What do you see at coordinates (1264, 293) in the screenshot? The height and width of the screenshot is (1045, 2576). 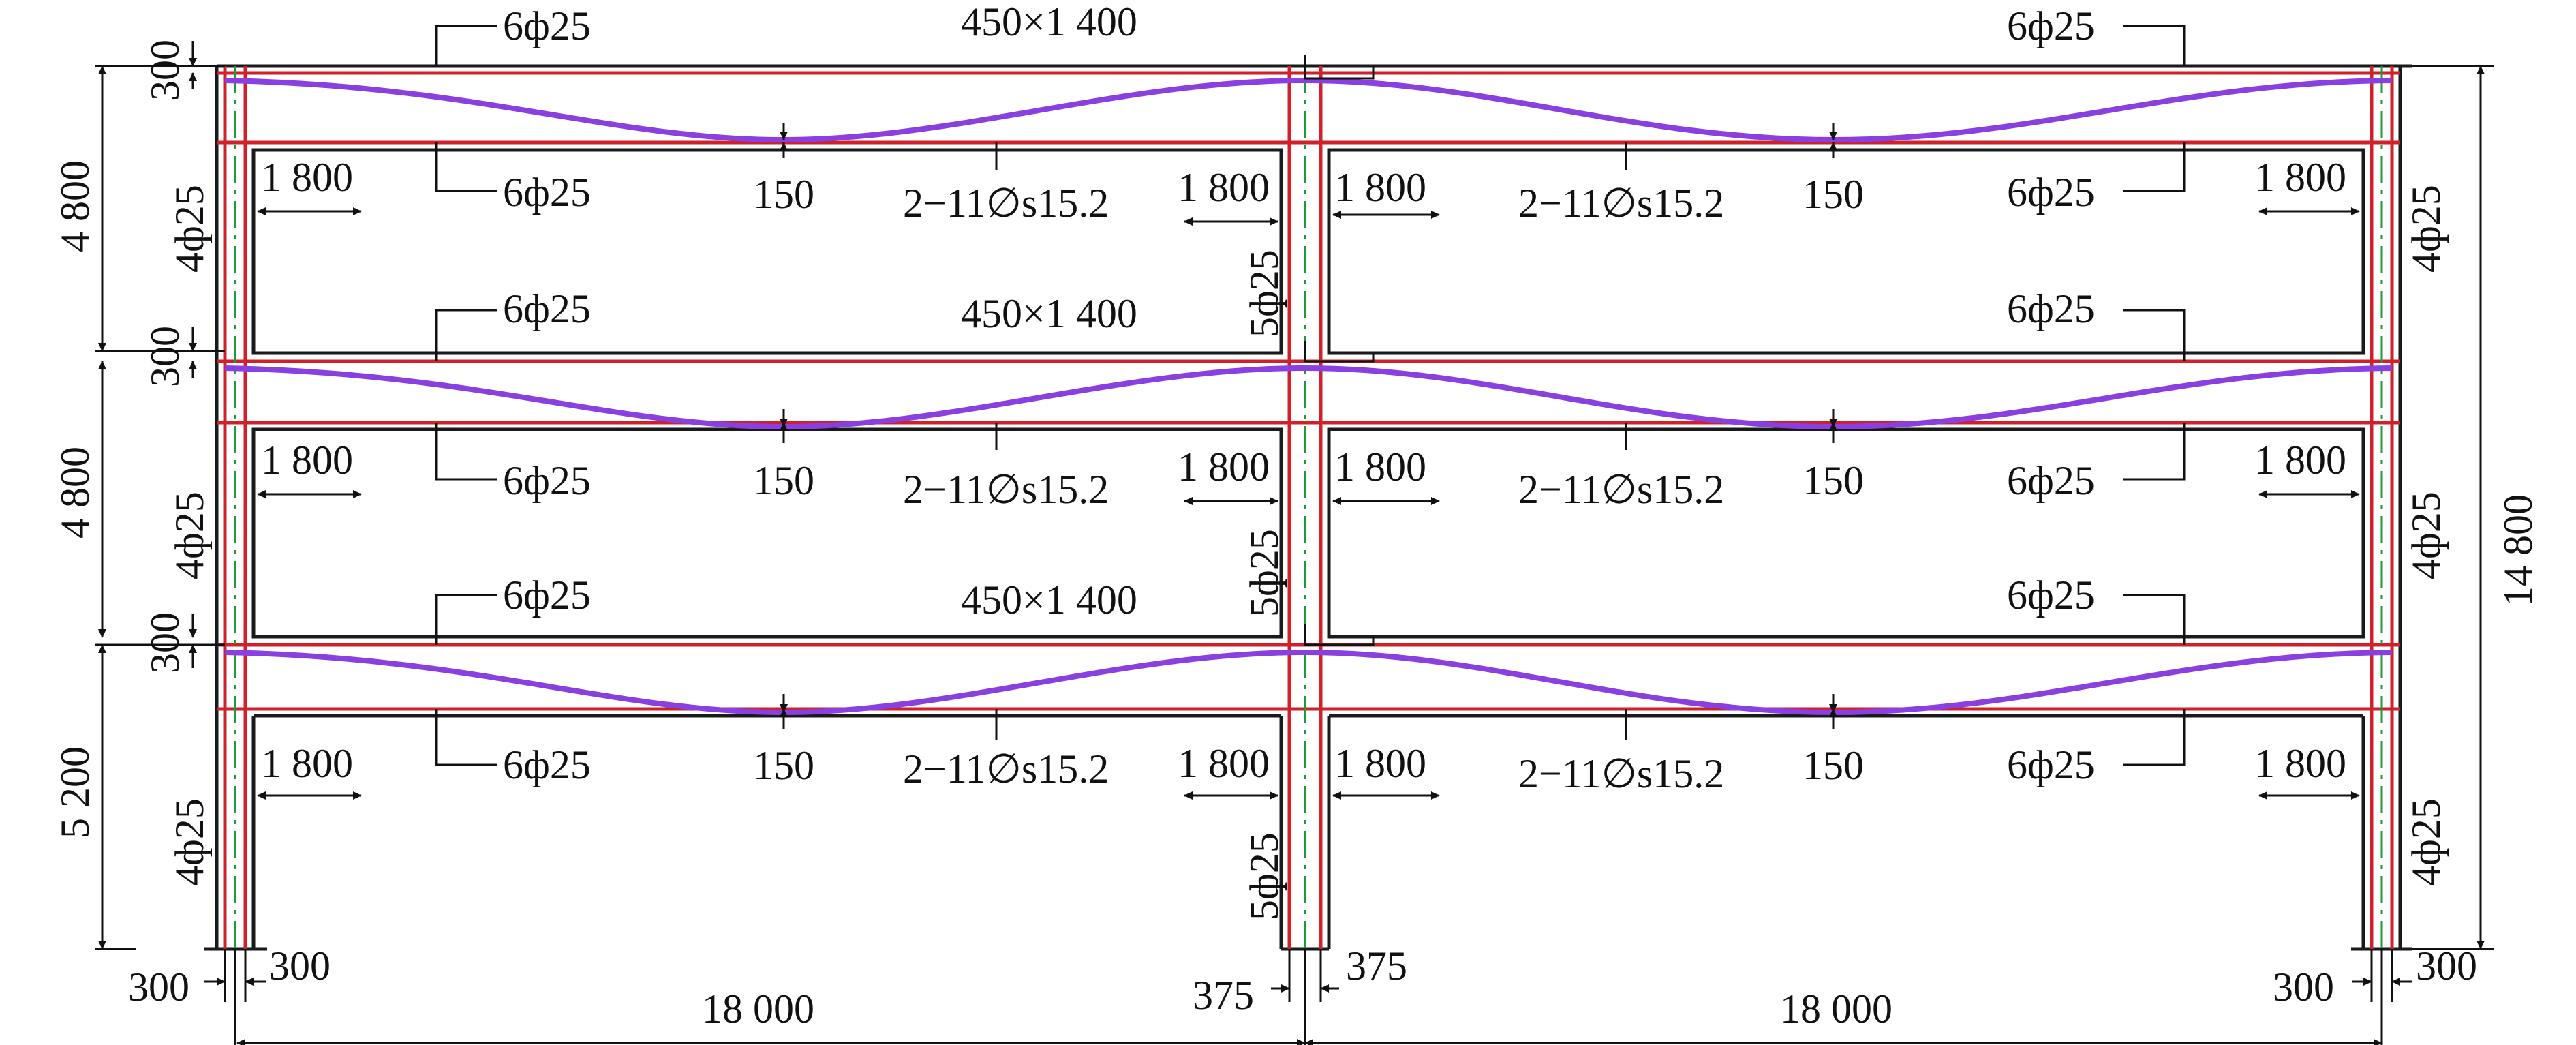 I see `label-mid-col-1: 5ф25` at bounding box center [1264, 293].